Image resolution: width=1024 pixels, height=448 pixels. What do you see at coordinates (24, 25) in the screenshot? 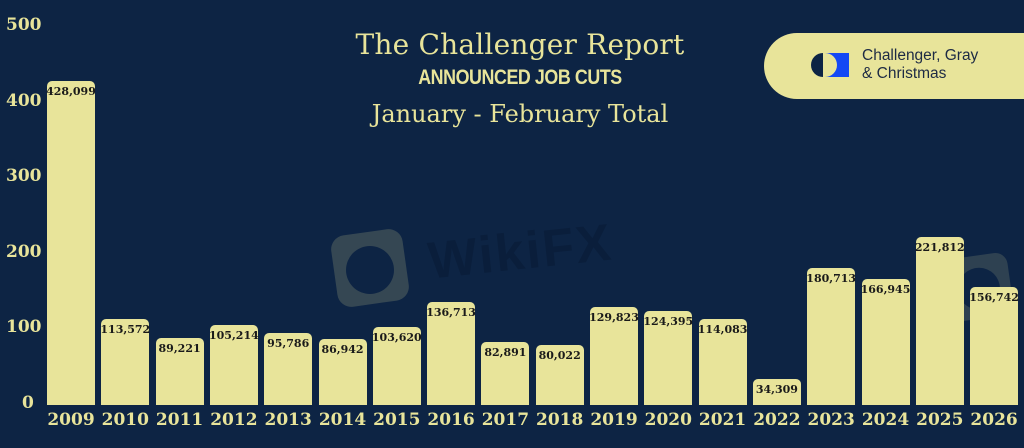
I see `y-tick-label: 500` at bounding box center [24, 25].